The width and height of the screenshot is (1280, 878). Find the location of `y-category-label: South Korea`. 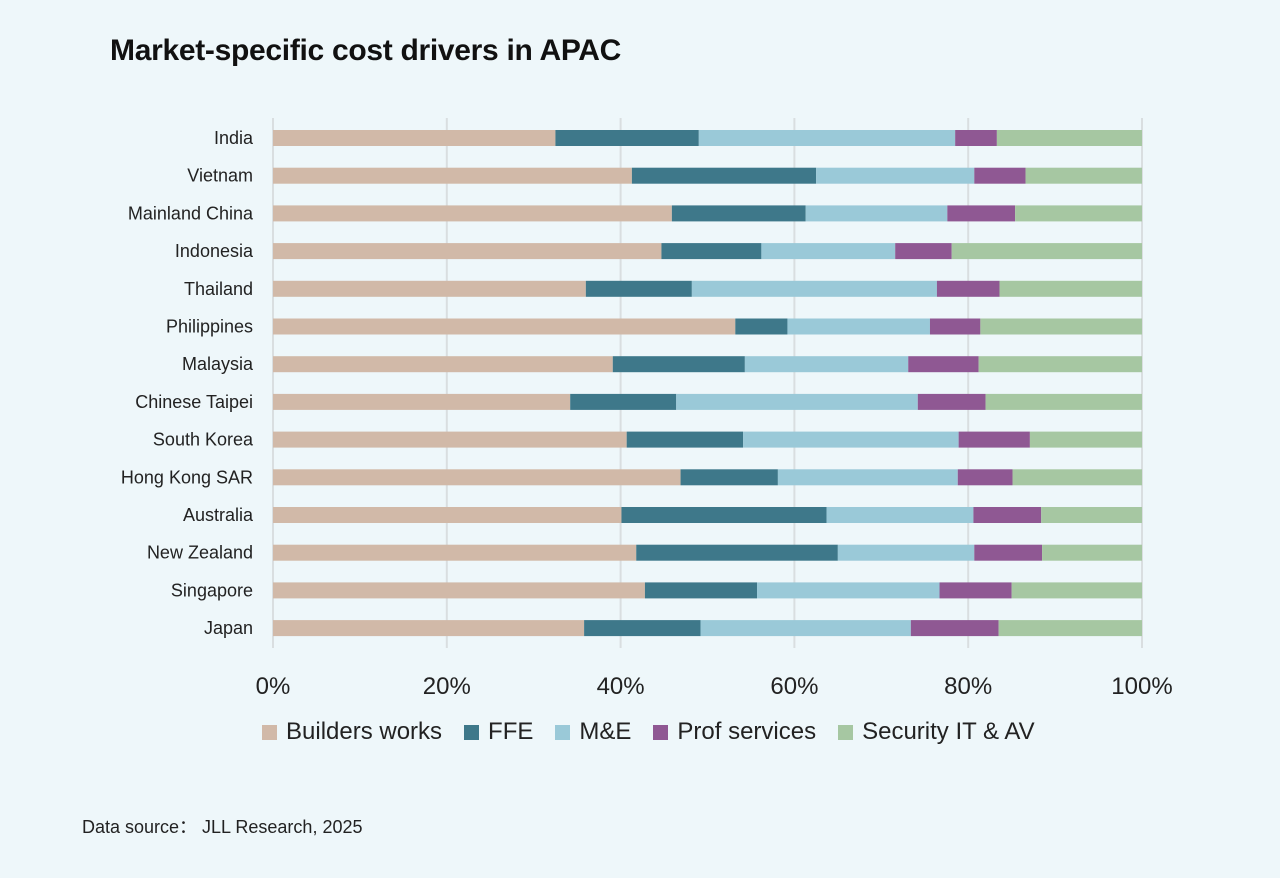

y-category-label: South Korea is located at coordinates (203, 440).